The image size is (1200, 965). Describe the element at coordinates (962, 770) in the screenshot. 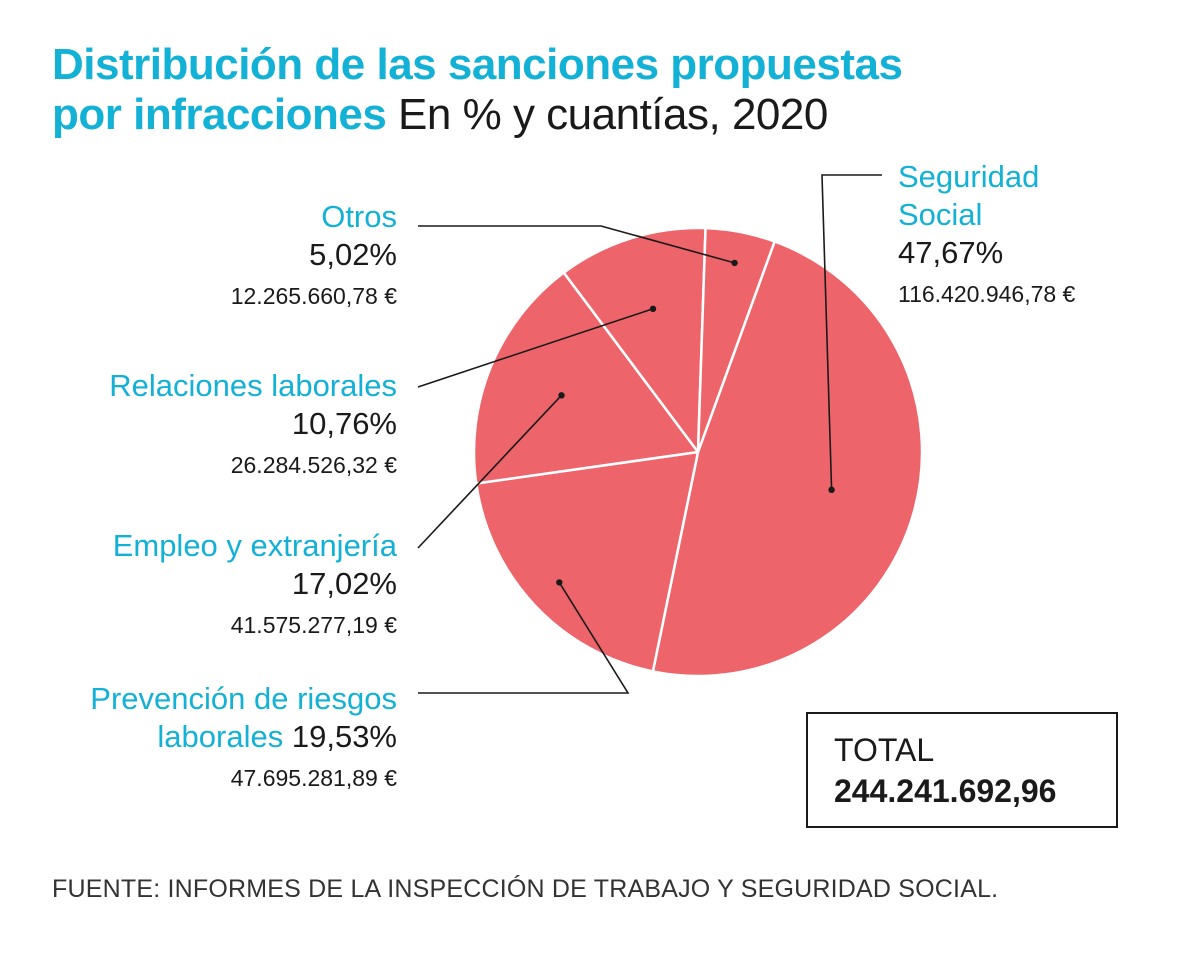

I see `total-box: TOTAL 244.241.692,96` at that location.